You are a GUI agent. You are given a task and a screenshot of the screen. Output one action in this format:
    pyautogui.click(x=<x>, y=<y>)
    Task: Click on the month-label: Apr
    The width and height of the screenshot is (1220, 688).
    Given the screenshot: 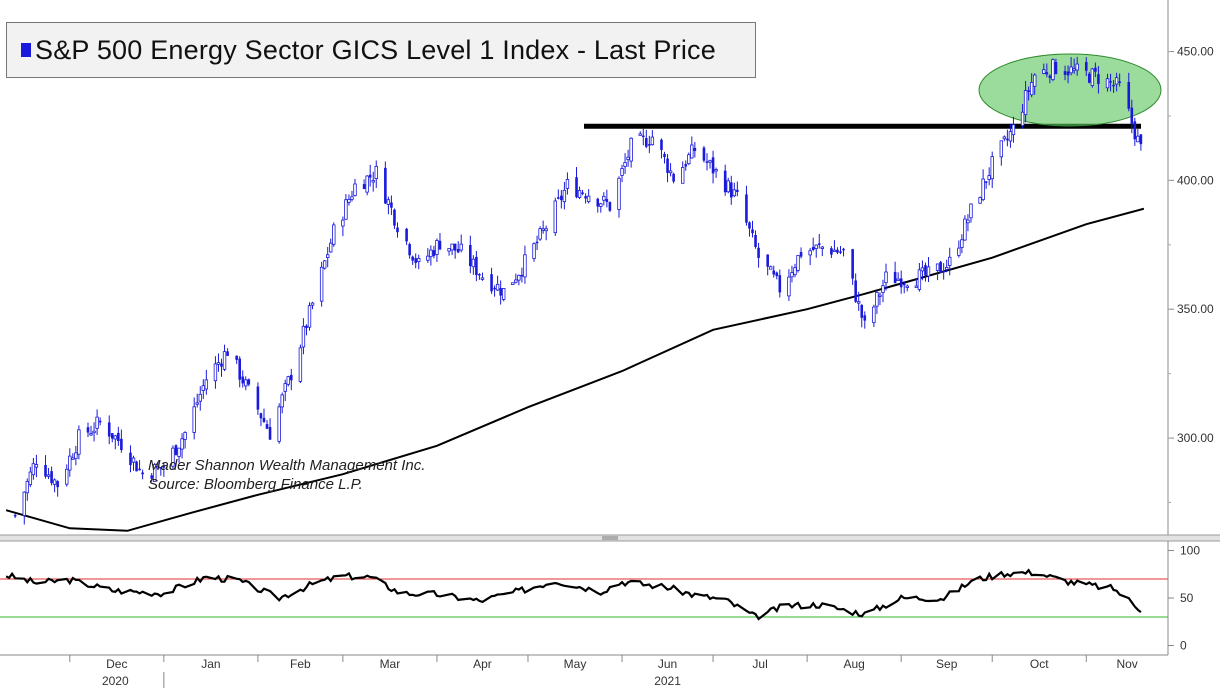 What is the action you would take?
    pyautogui.click(x=482, y=664)
    